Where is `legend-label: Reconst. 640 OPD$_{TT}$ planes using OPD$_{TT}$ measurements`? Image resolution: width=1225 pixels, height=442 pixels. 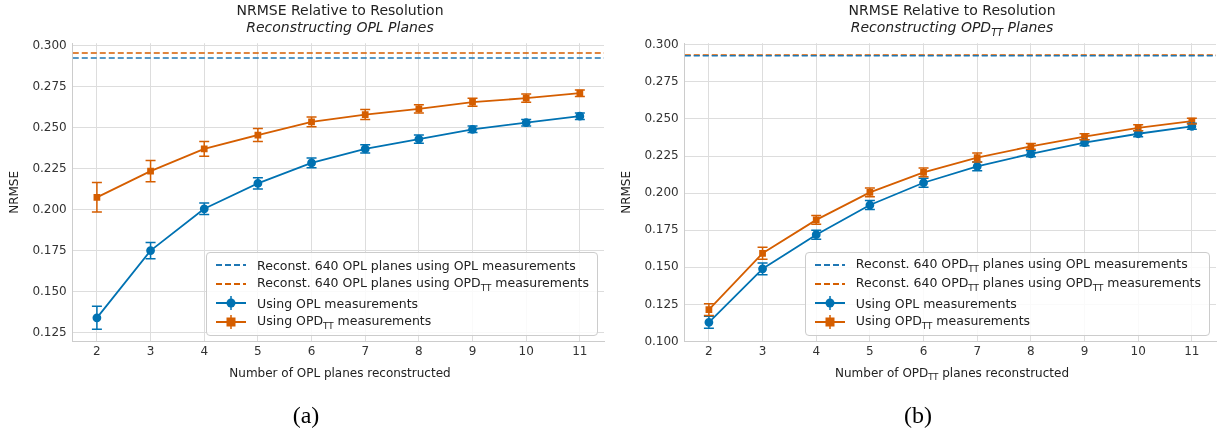
legend-label: Reconst. 640 OPD$_{TT}$ planes using OPD$_{TT}$ measurements is located at coordinates (1028, 284).